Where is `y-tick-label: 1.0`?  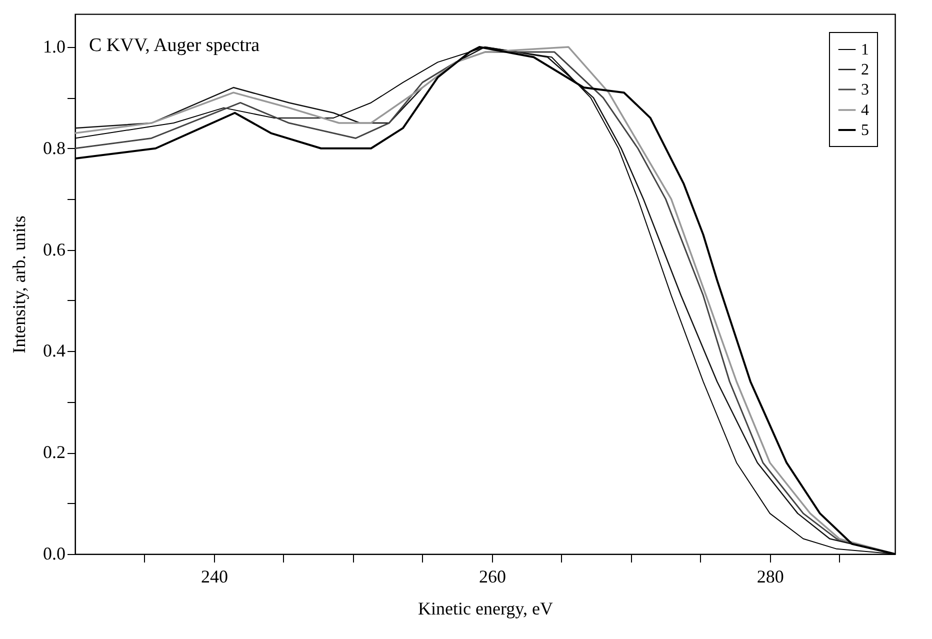
y-tick-label: 1.0 is located at coordinates (54, 46).